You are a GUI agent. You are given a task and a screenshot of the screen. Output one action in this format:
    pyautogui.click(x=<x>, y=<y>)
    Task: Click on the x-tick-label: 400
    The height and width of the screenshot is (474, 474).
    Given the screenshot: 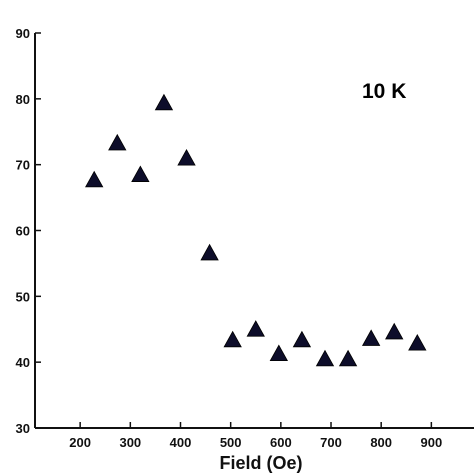 What is the action you would take?
    pyautogui.click(x=181, y=442)
    